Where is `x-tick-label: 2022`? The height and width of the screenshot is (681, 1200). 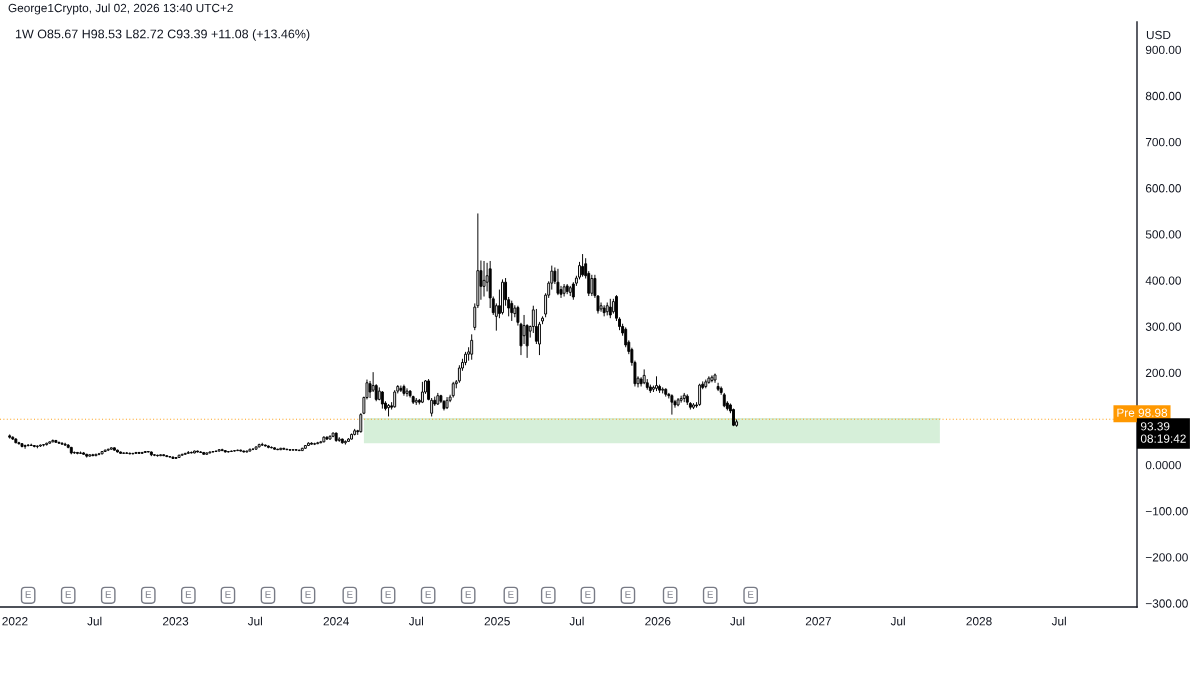
x-tick-label: 2022 is located at coordinates (15, 621).